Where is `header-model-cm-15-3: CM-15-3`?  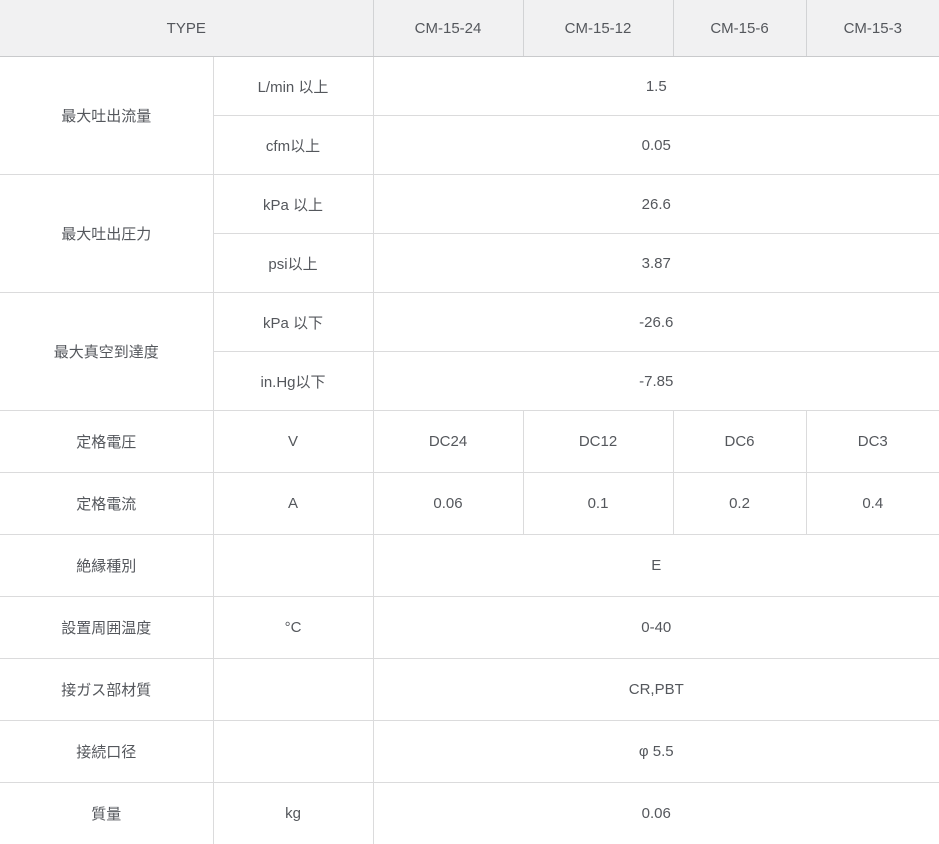 header-model-cm-15-3: CM-15-3 is located at coordinates (872, 28).